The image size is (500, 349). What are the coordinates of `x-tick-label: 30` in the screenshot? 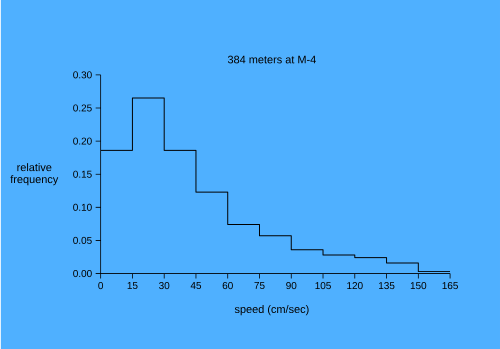 It's located at (164, 285).